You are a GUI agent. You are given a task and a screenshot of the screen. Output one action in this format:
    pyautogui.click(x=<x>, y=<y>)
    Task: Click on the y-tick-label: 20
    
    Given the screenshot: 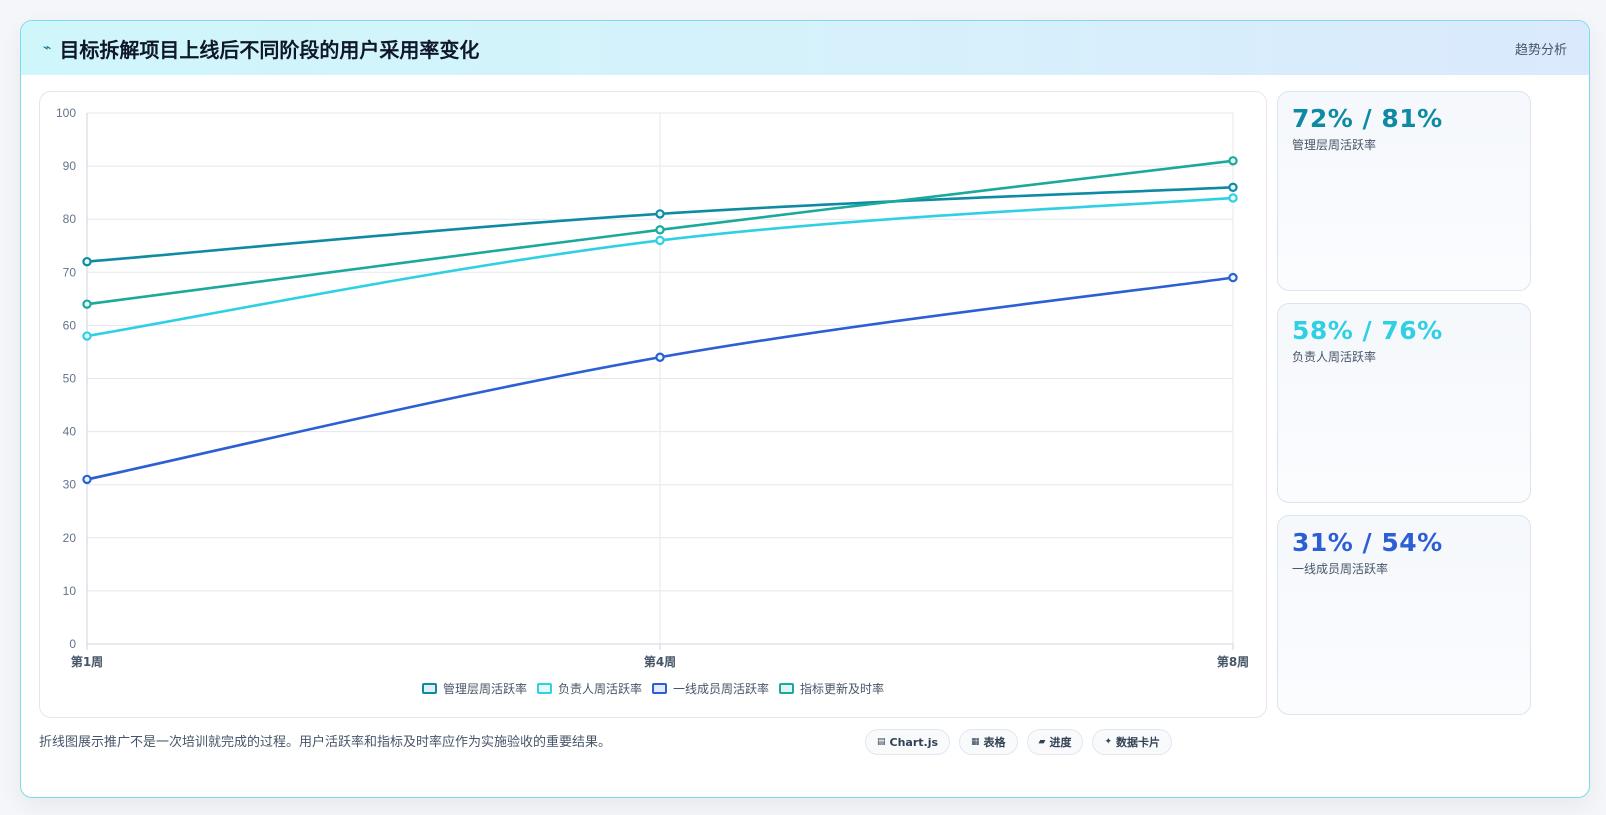 What is the action you would take?
    pyautogui.click(x=70, y=538)
    